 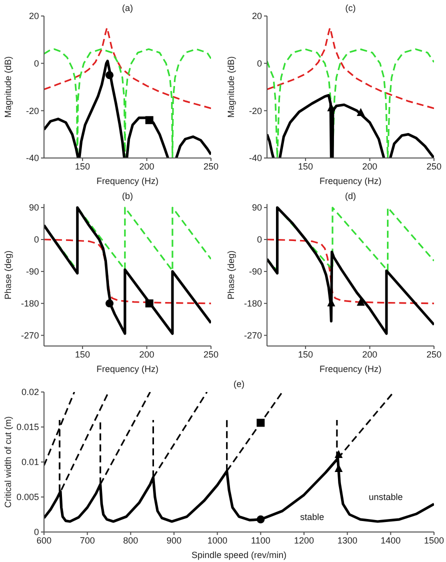 I want to click on y-tick-label: 0.01, so click(x=30, y=462).